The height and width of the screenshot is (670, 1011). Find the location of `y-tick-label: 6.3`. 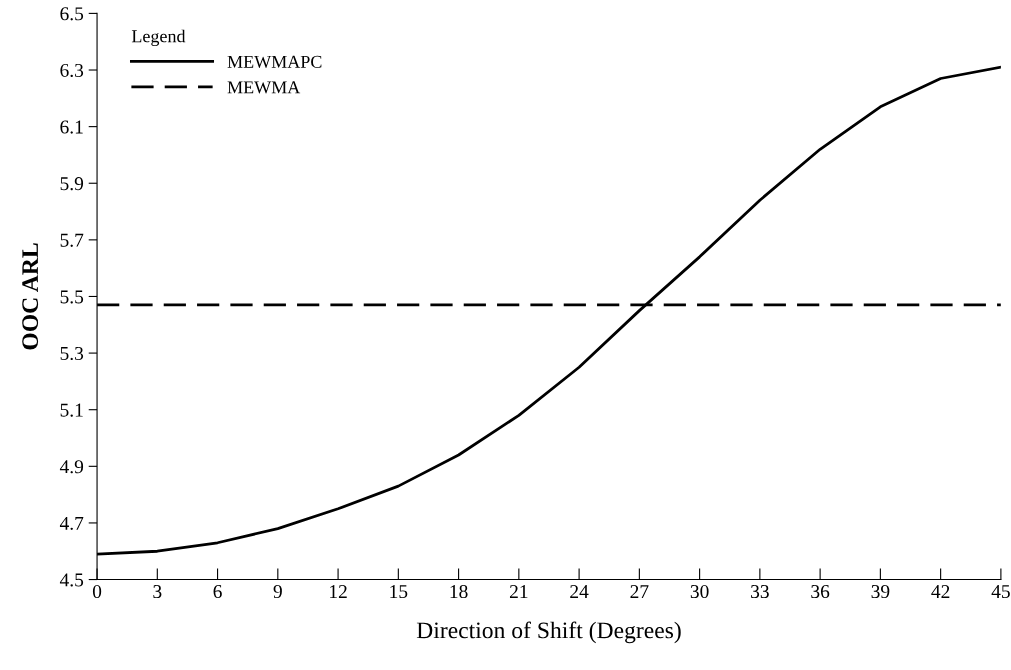

y-tick-label: 6.3 is located at coordinates (72, 70).